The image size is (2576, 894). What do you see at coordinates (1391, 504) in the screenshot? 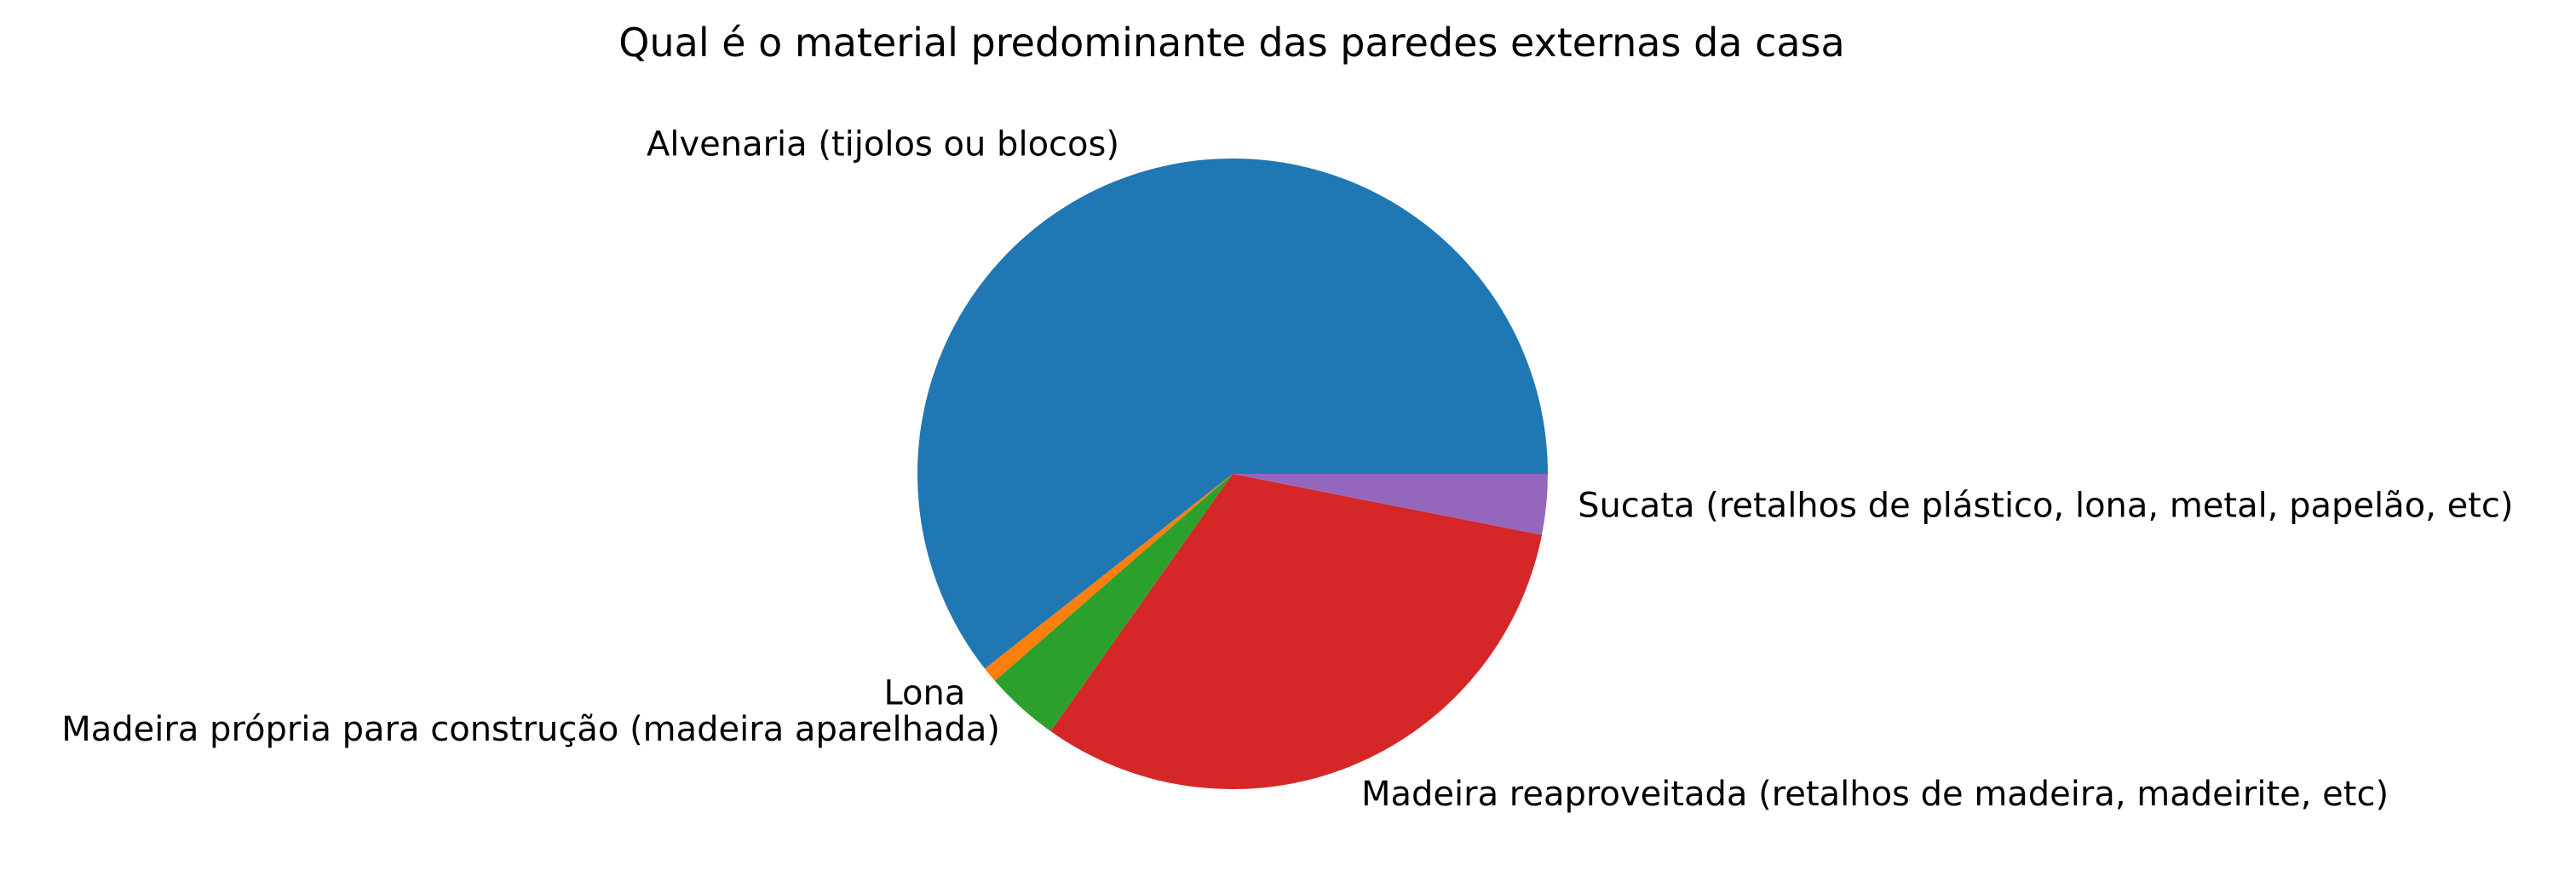
I see `pie-slice-sucata-retalhos-de-plastico-lona-metal-p` at bounding box center [1391, 504].